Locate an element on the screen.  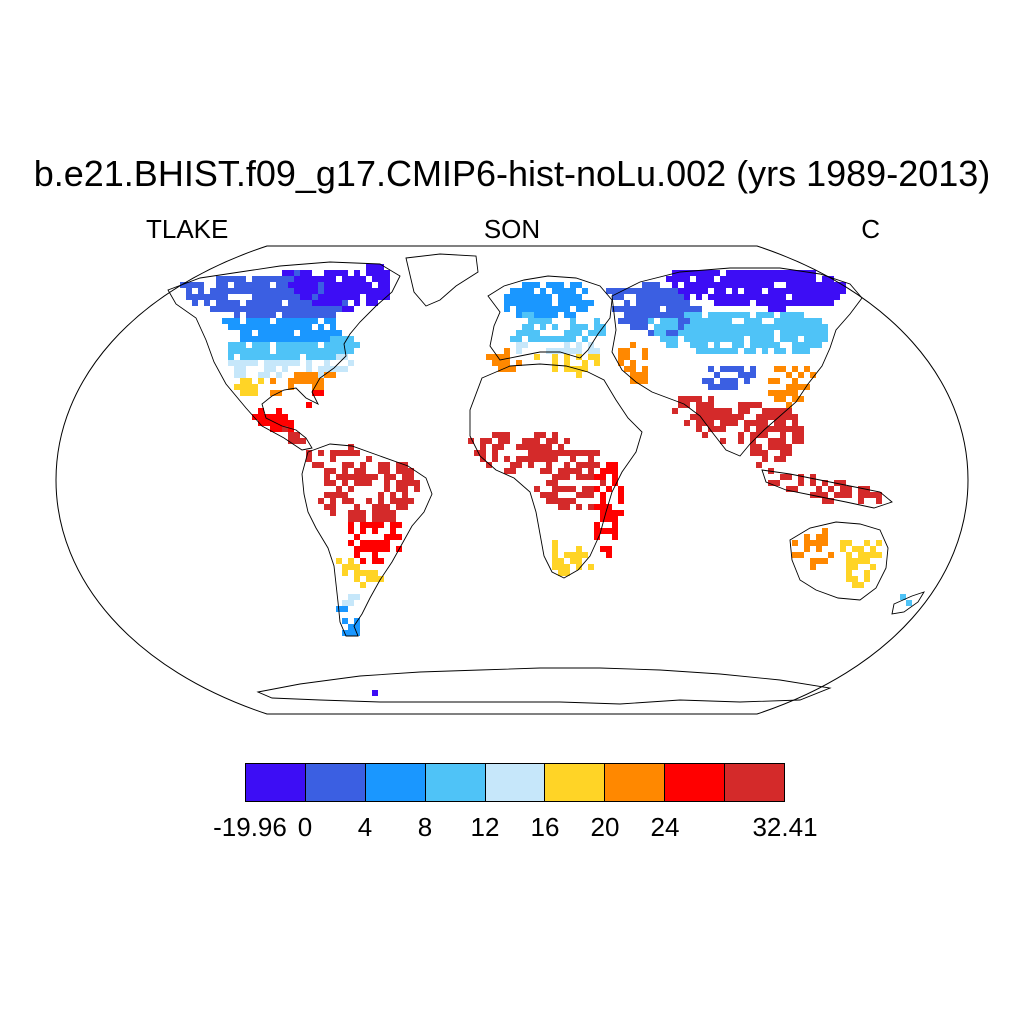
region-australia-west is located at coordinates (813, 549).